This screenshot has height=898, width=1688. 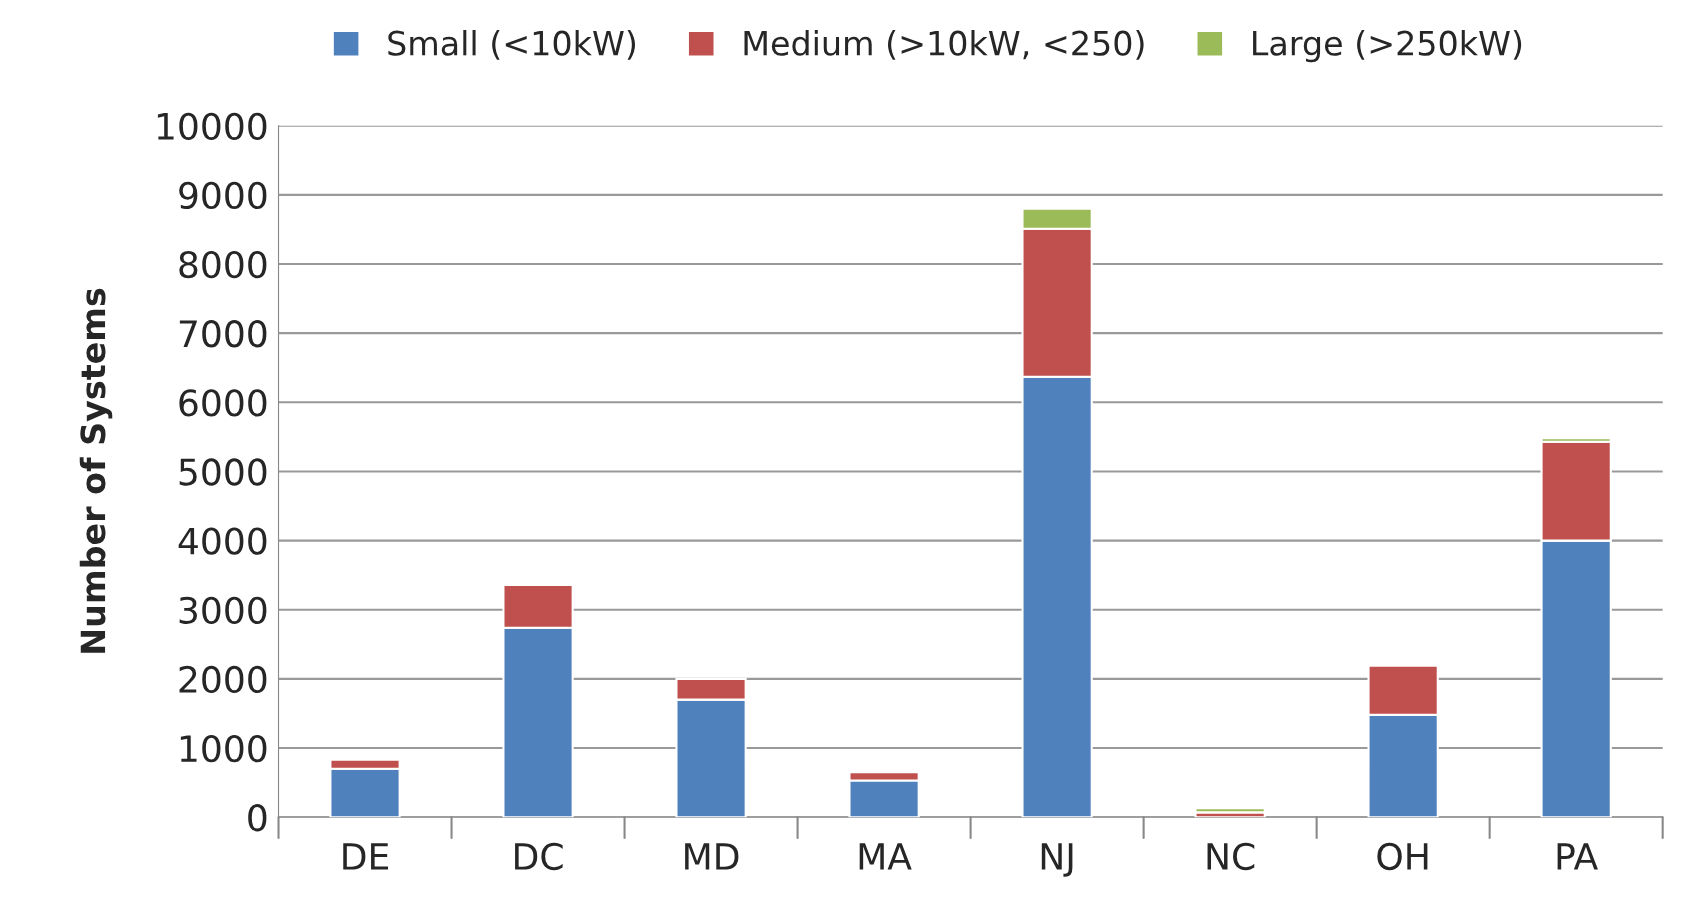 I want to click on x-tick-label: NJ, so click(x=1057, y=860).